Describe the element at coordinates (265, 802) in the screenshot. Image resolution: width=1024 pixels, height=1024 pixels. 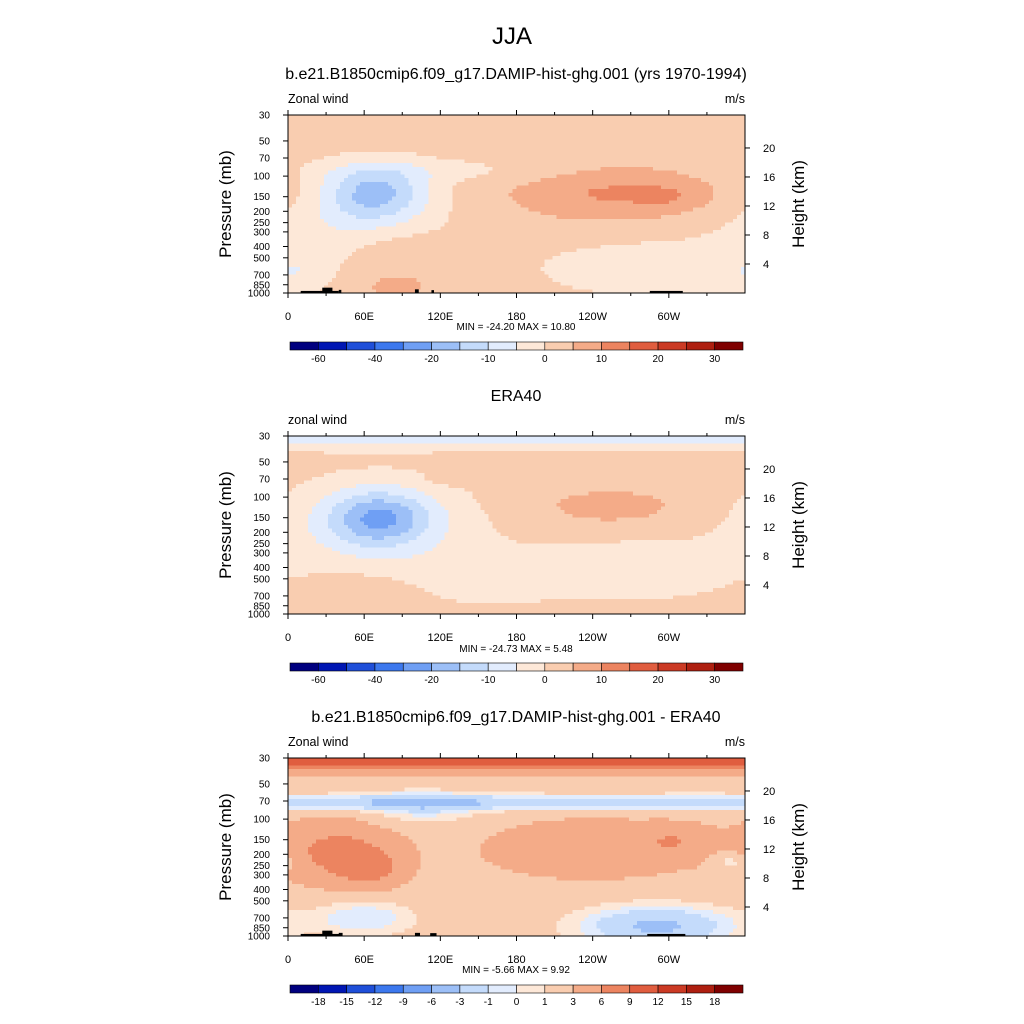
I see `y-tick-label: 70` at that location.